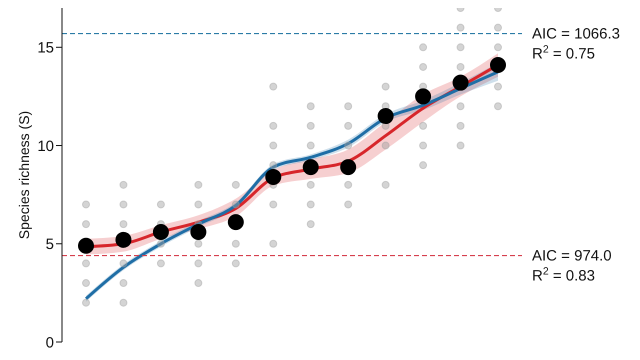  Describe the element at coordinates (50, 343) in the screenshot. I see `y-tick-label: 0` at that location.